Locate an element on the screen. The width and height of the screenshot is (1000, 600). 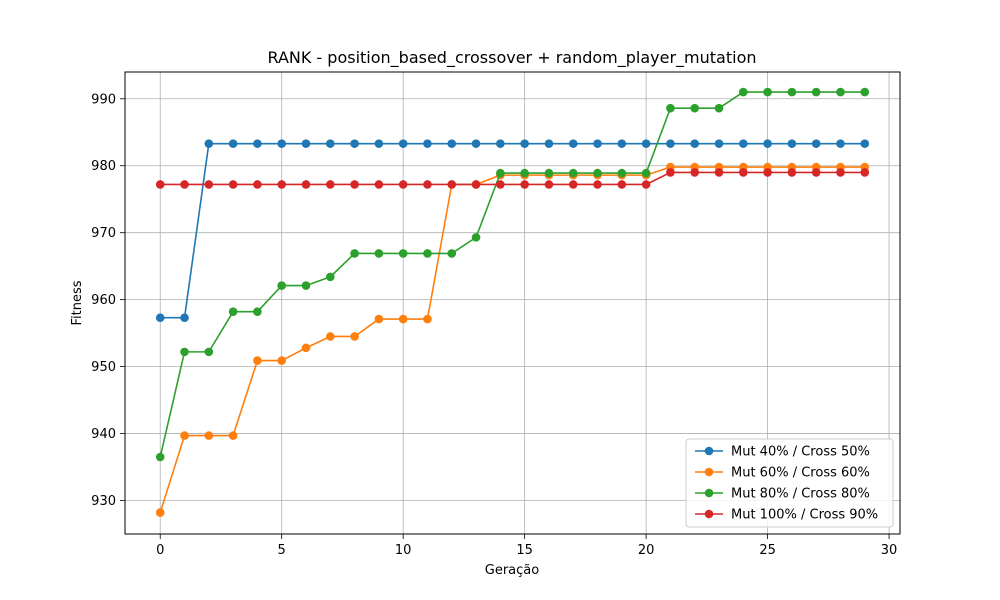
legend-item: Mut 40% / Cross 50% is located at coordinates (782, 452).